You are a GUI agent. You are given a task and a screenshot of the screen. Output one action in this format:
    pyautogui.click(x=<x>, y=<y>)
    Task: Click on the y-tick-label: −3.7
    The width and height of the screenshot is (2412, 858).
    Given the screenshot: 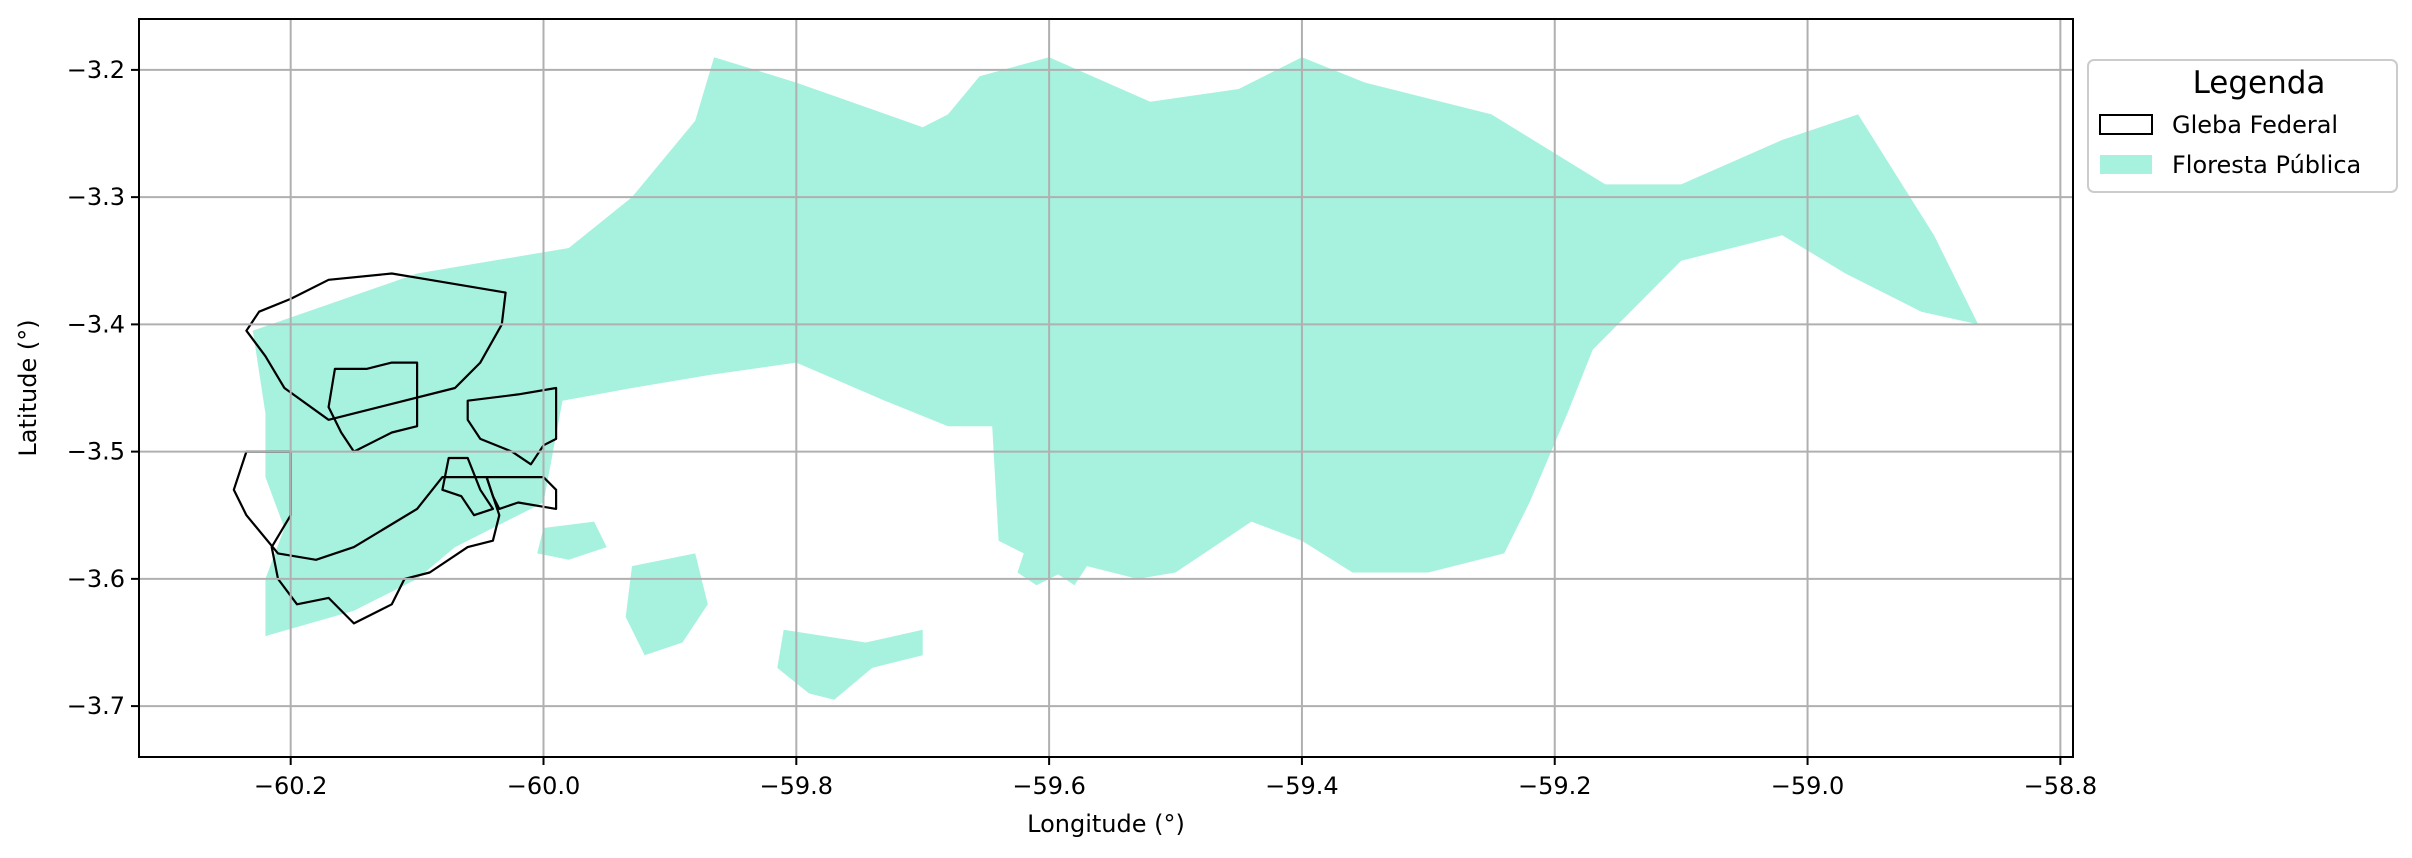 What is the action you would take?
    pyautogui.click(x=96, y=706)
    